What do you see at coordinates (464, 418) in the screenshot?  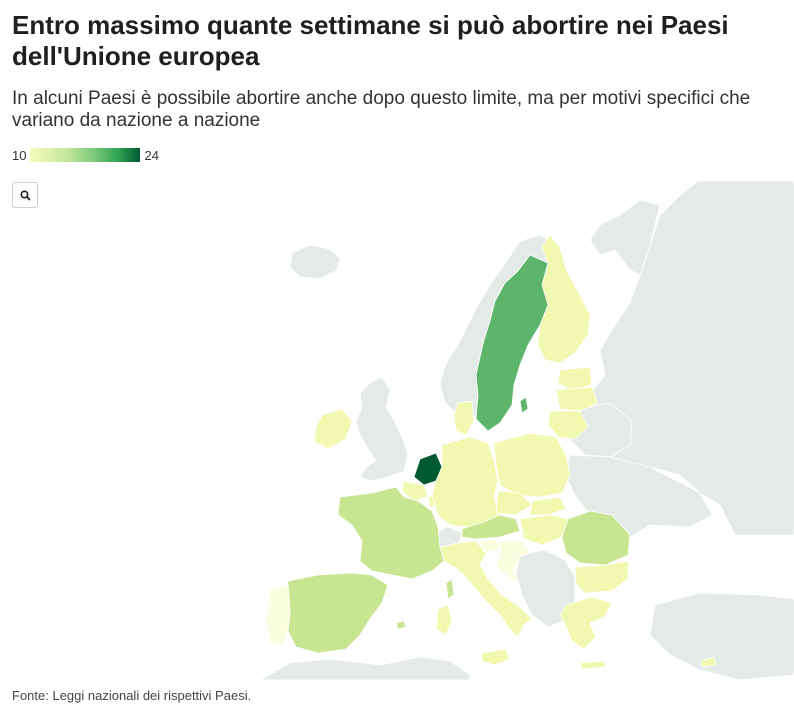 I see `country-denmark` at bounding box center [464, 418].